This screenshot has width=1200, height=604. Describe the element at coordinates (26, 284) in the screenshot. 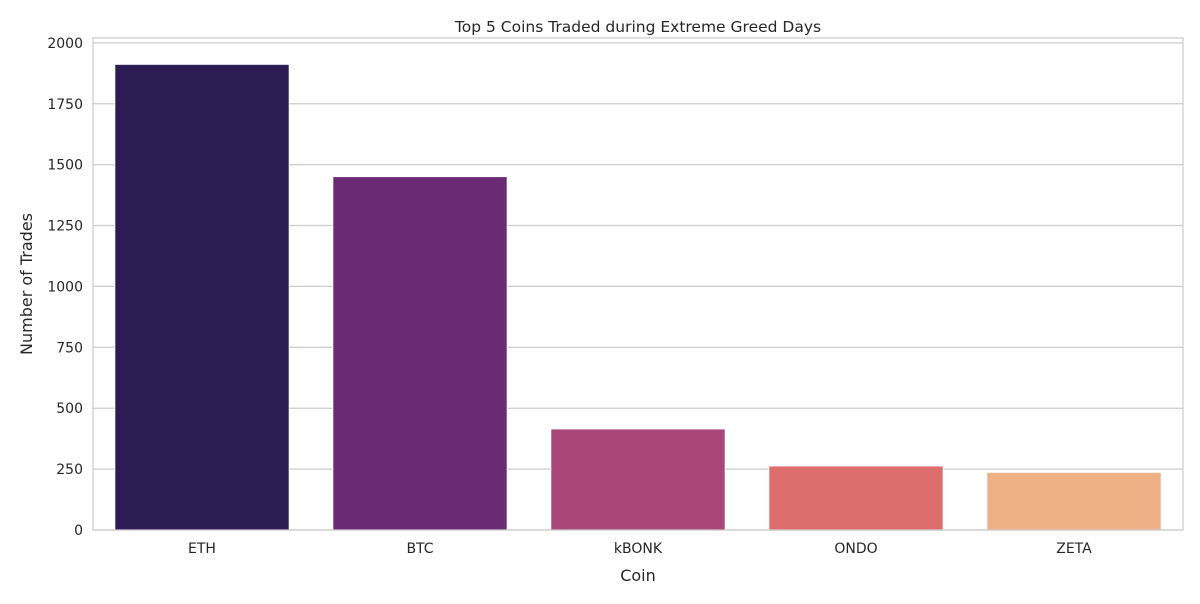

I see `y-axis-label: Number of Trades` at that location.